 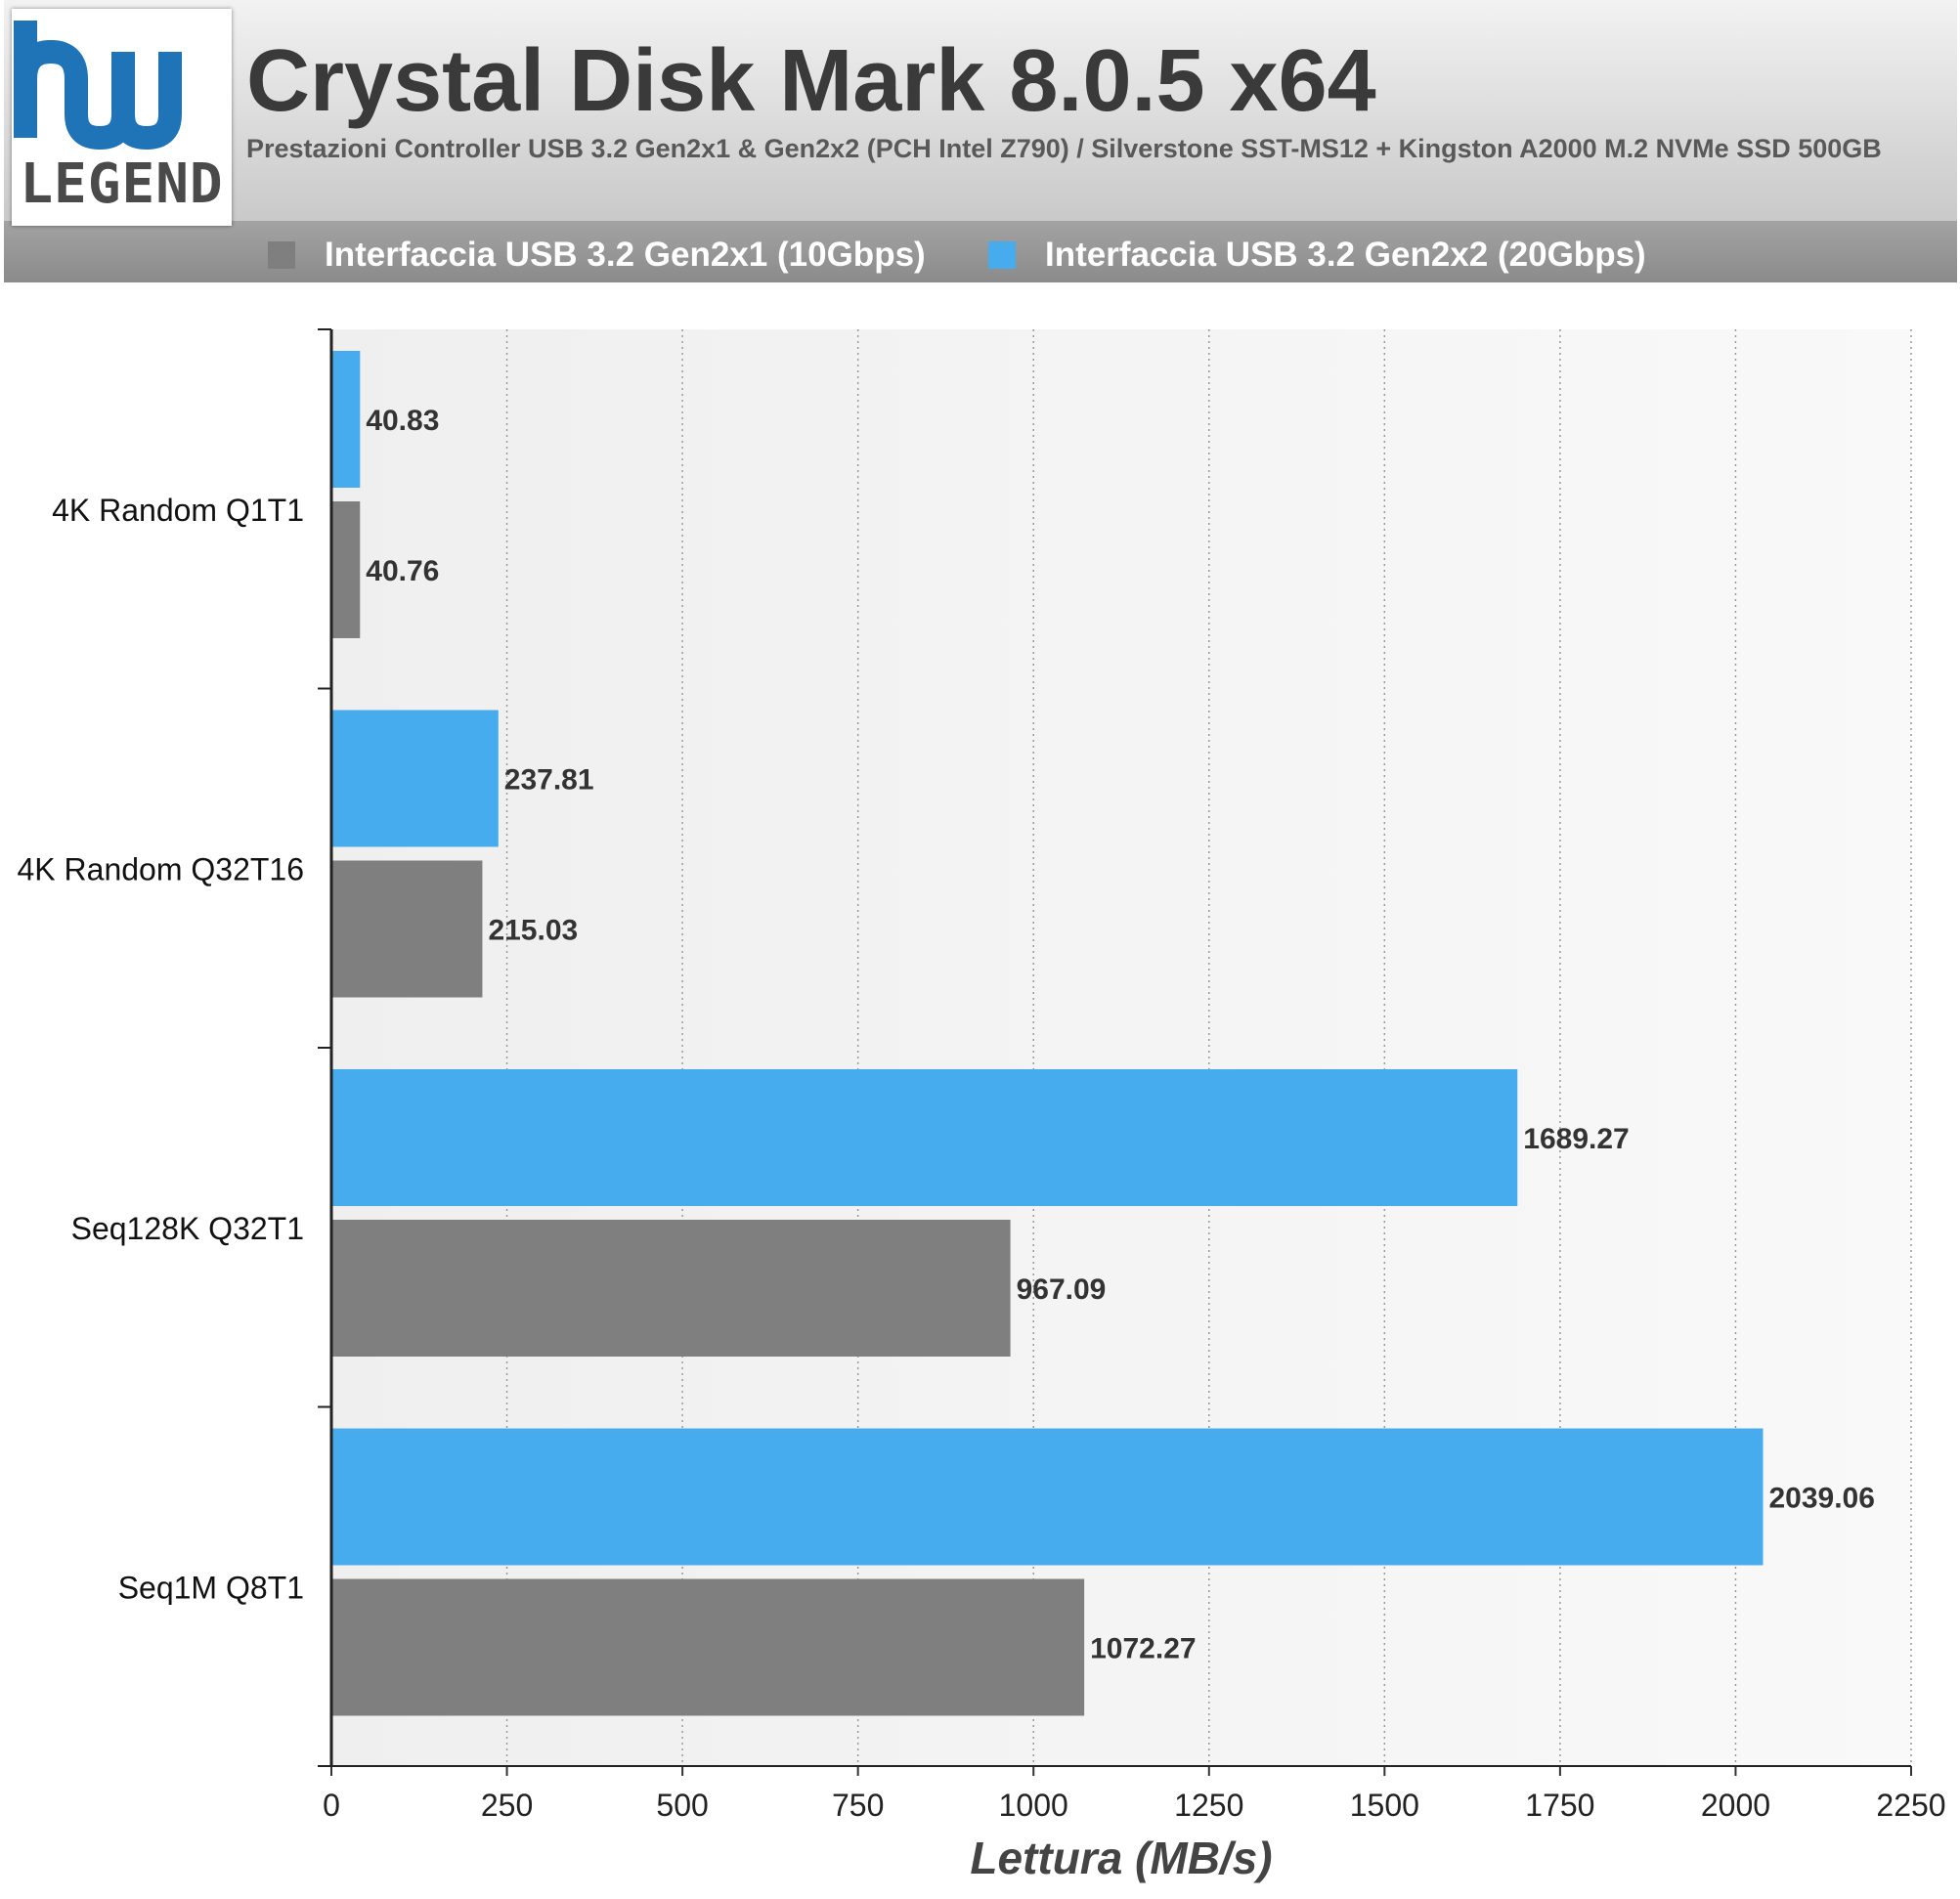 What do you see at coordinates (178, 510) in the screenshot?
I see `category-label: 4K Random Q1T1` at bounding box center [178, 510].